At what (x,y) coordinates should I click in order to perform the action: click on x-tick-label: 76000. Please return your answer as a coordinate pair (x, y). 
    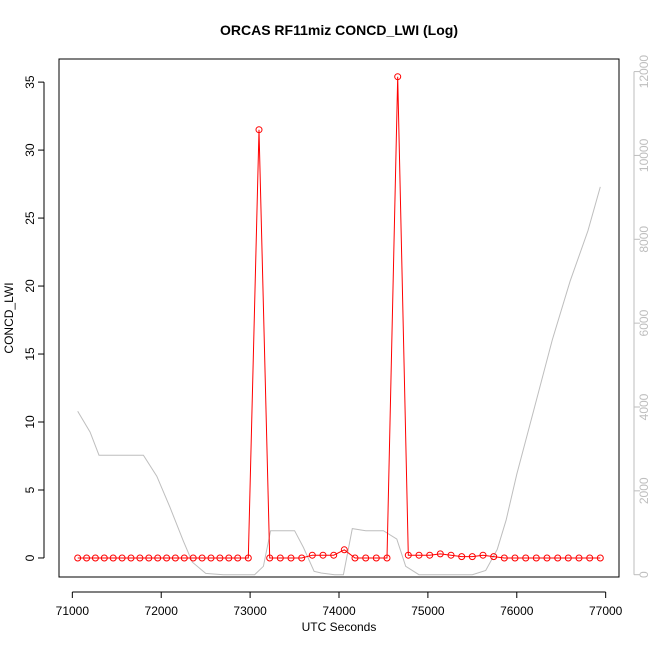
    Looking at the image, I should click on (517, 611).